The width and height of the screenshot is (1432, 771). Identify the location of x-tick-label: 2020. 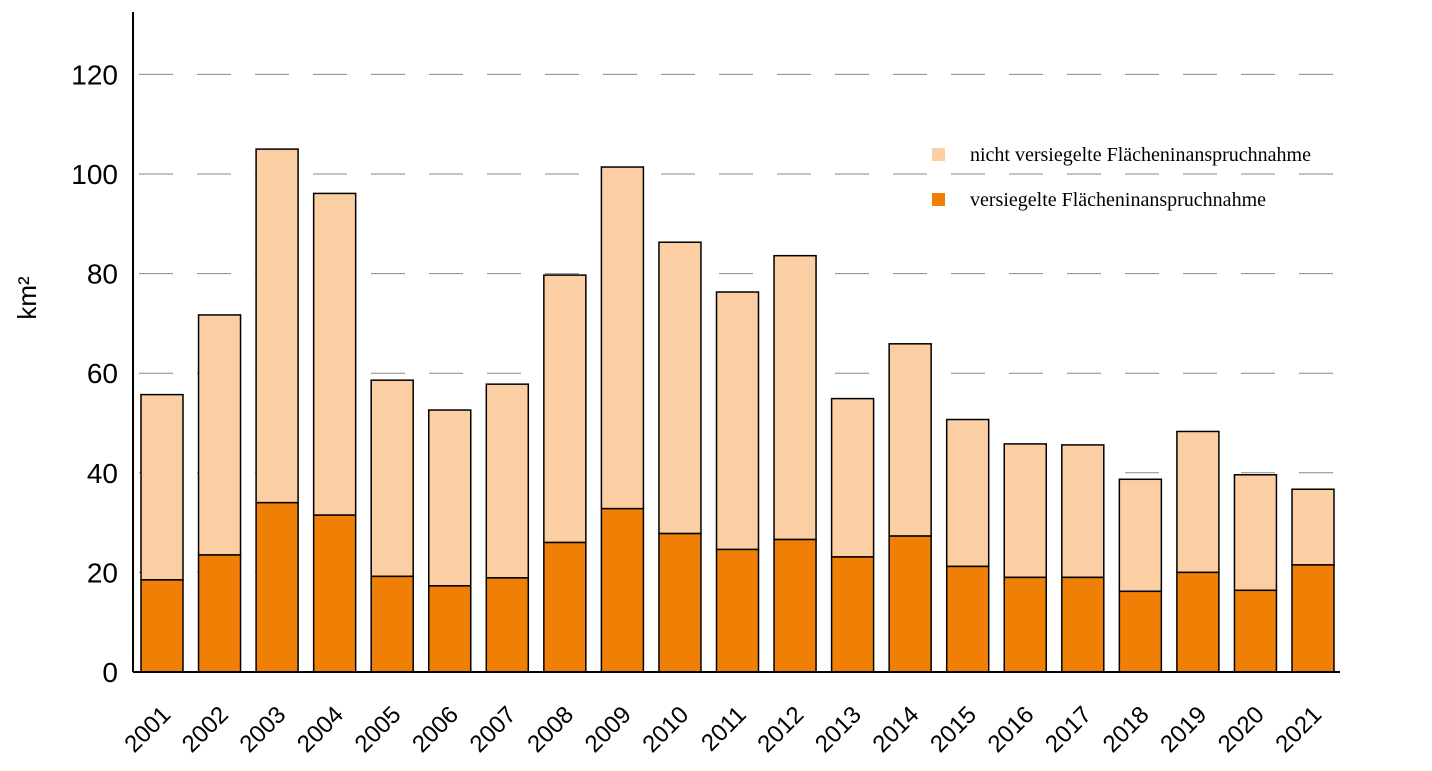
(1241, 729).